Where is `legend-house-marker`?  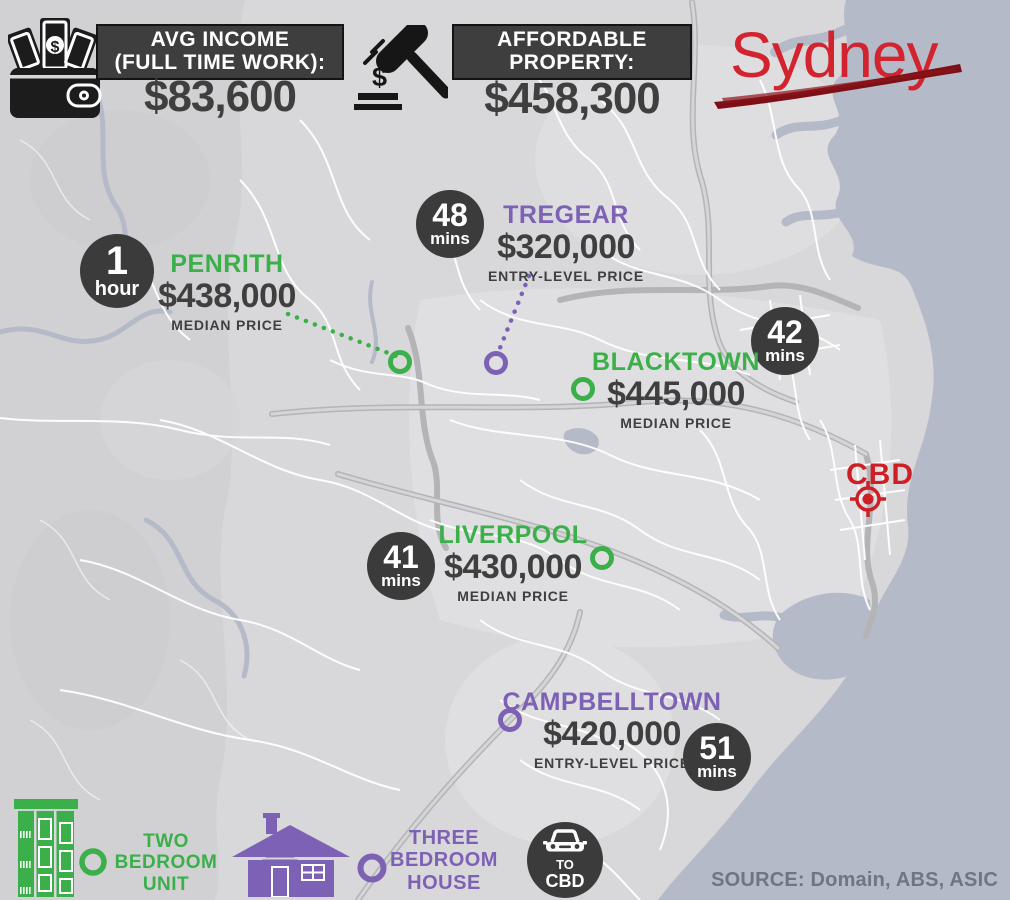 legend-house-marker is located at coordinates (372, 868).